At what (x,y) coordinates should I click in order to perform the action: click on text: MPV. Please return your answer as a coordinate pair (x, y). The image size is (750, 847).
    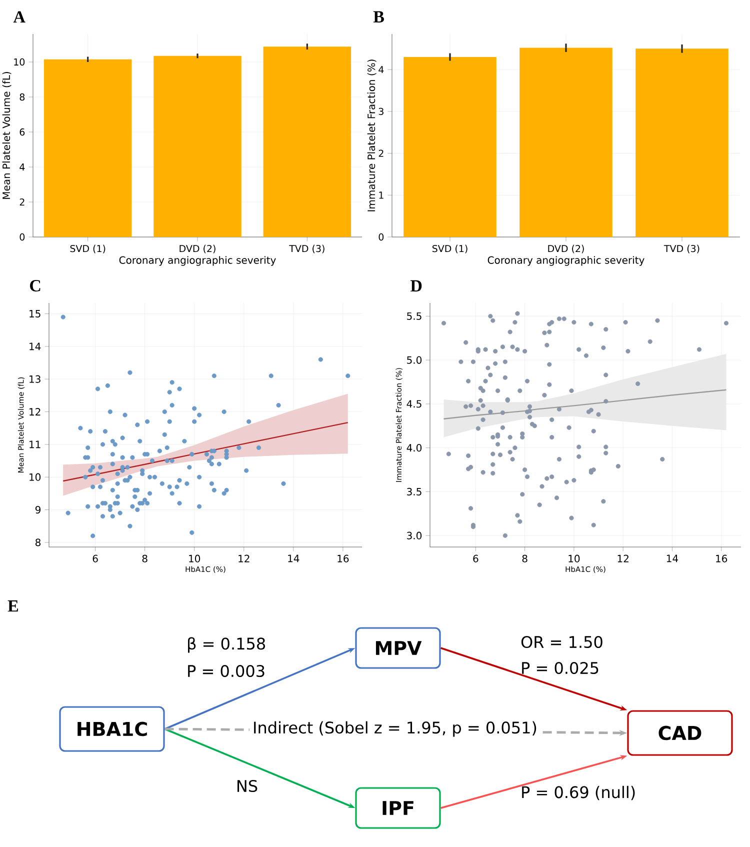
    Looking at the image, I should click on (399, 648).